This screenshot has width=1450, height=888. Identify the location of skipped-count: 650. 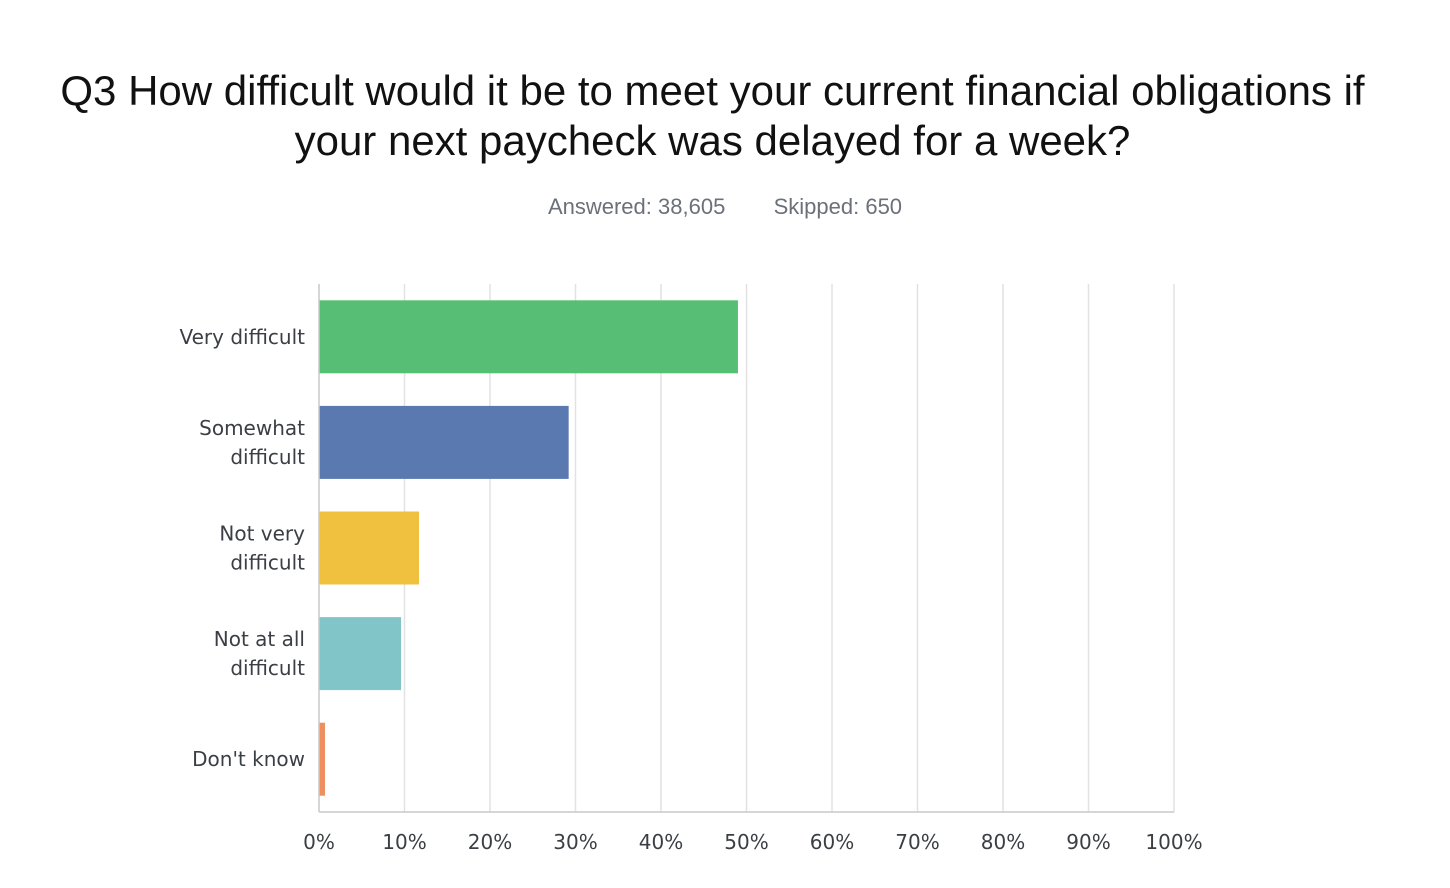
(884, 206).